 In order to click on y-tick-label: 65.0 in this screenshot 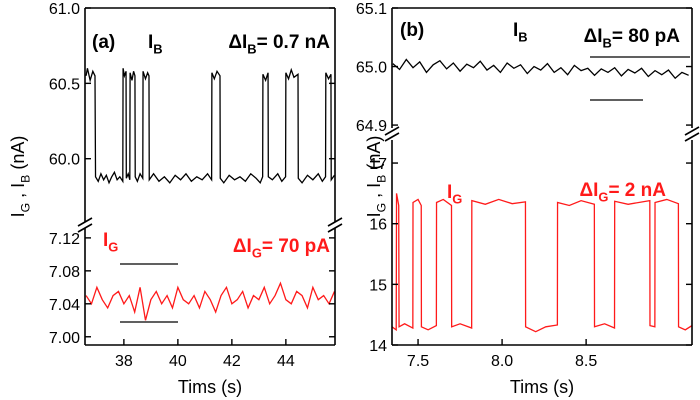, I will do `click(371, 68)`.